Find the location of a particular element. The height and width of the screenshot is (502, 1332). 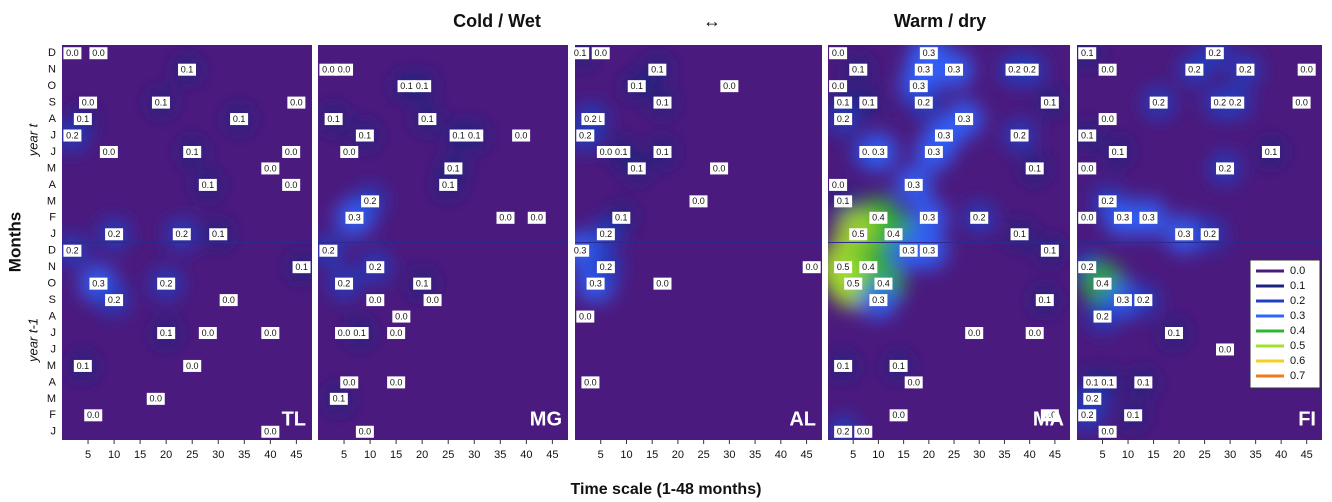

x-tick-label: 20 is located at coordinates (422, 455).